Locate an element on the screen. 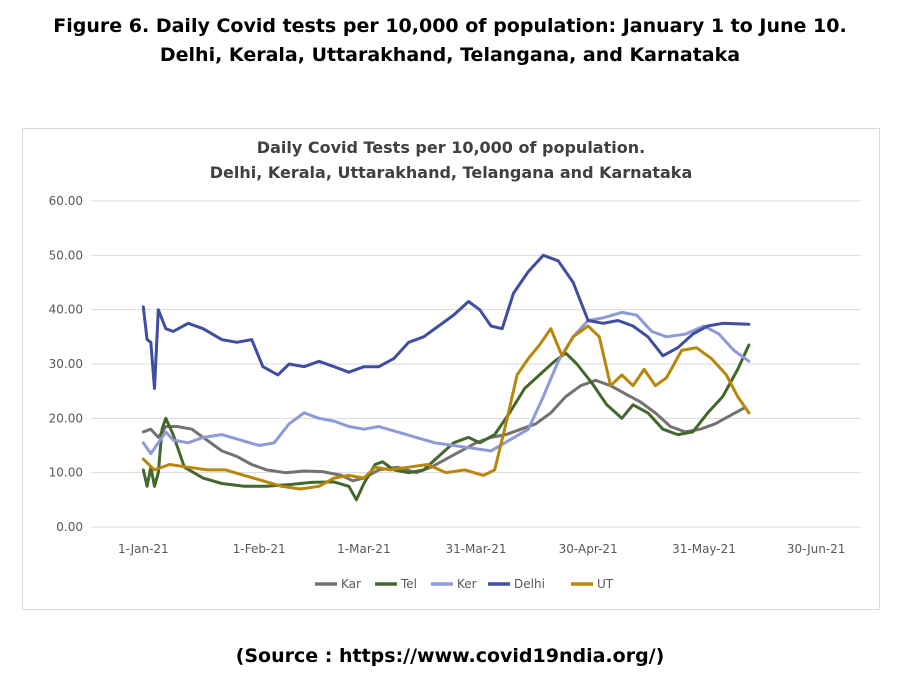 The height and width of the screenshot is (683, 900). legend-label-delhi: Delhi is located at coordinates (529, 584).